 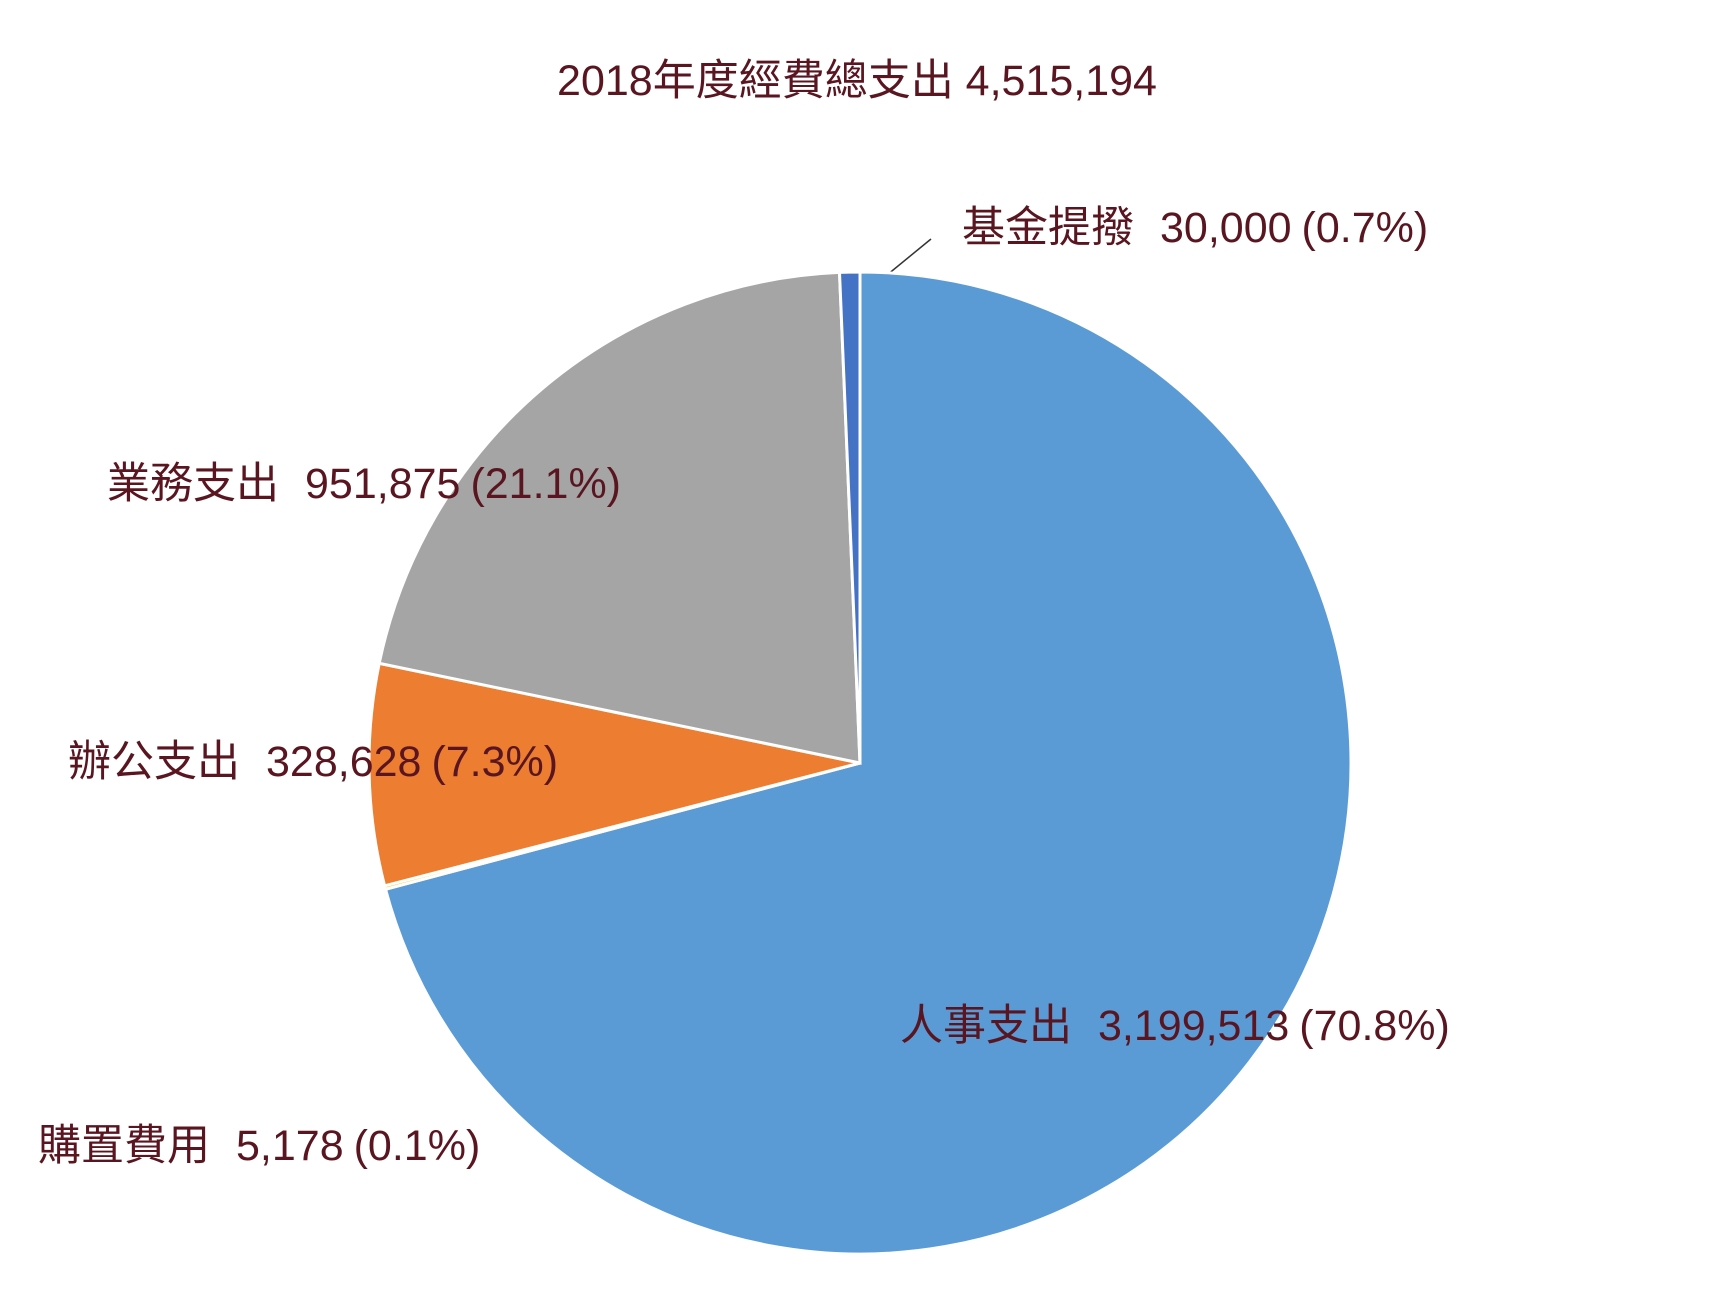 I want to click on data-label: 人事支出 3,199,513 (70.8%), so click(x=1175, y=1026).